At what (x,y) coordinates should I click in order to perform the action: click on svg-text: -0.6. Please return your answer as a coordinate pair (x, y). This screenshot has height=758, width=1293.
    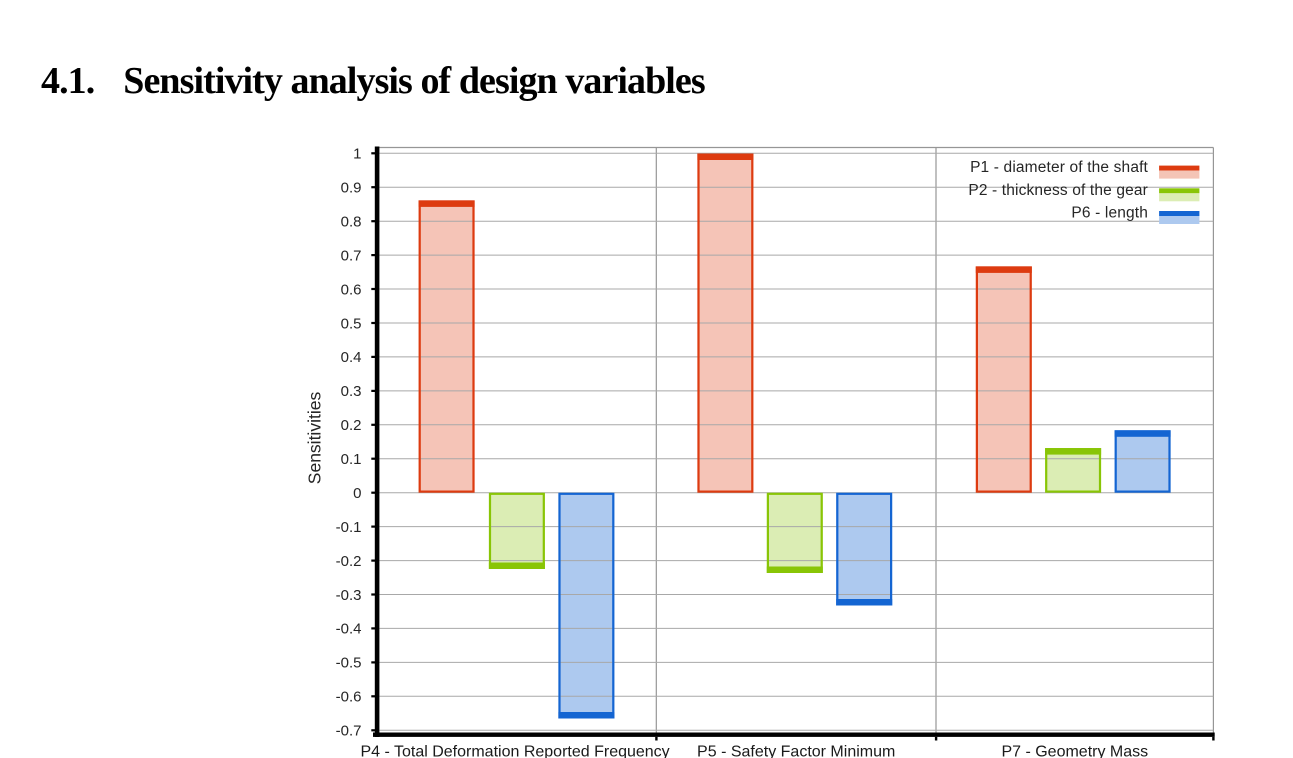
    Looking at the image, I should click on (349, 697).